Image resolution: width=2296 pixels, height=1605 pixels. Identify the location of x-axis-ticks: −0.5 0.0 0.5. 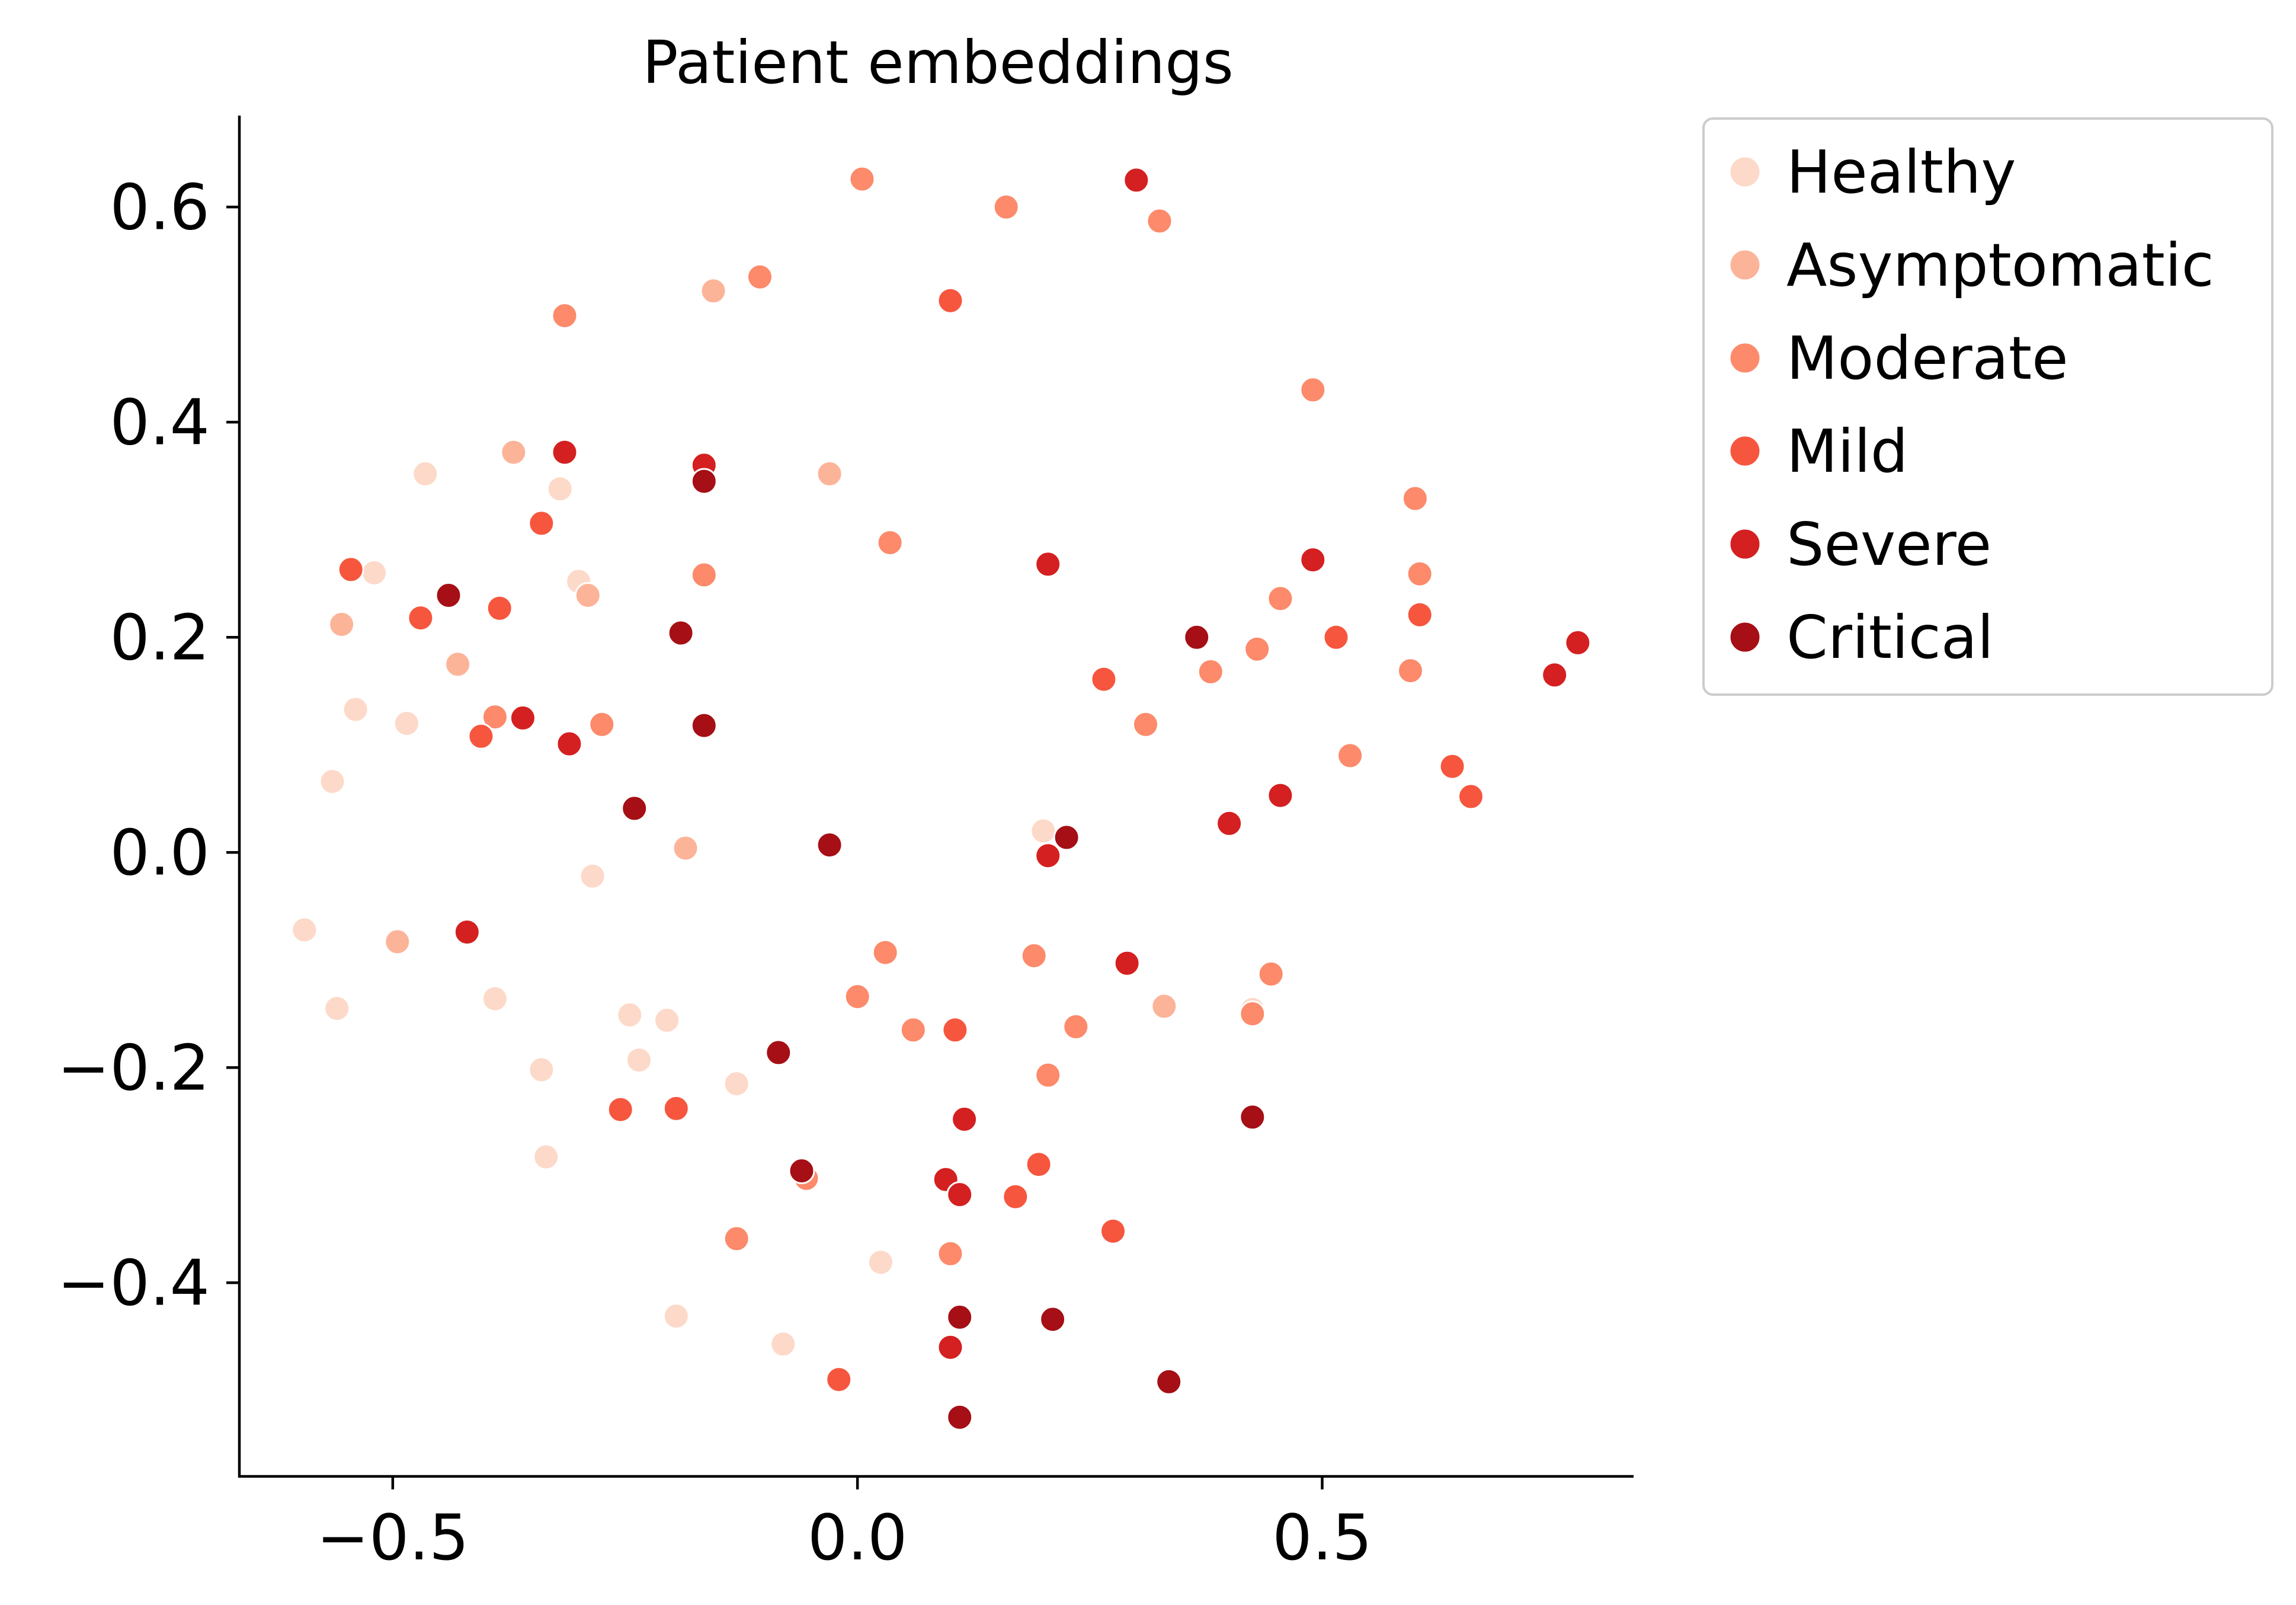
(844, 1525).